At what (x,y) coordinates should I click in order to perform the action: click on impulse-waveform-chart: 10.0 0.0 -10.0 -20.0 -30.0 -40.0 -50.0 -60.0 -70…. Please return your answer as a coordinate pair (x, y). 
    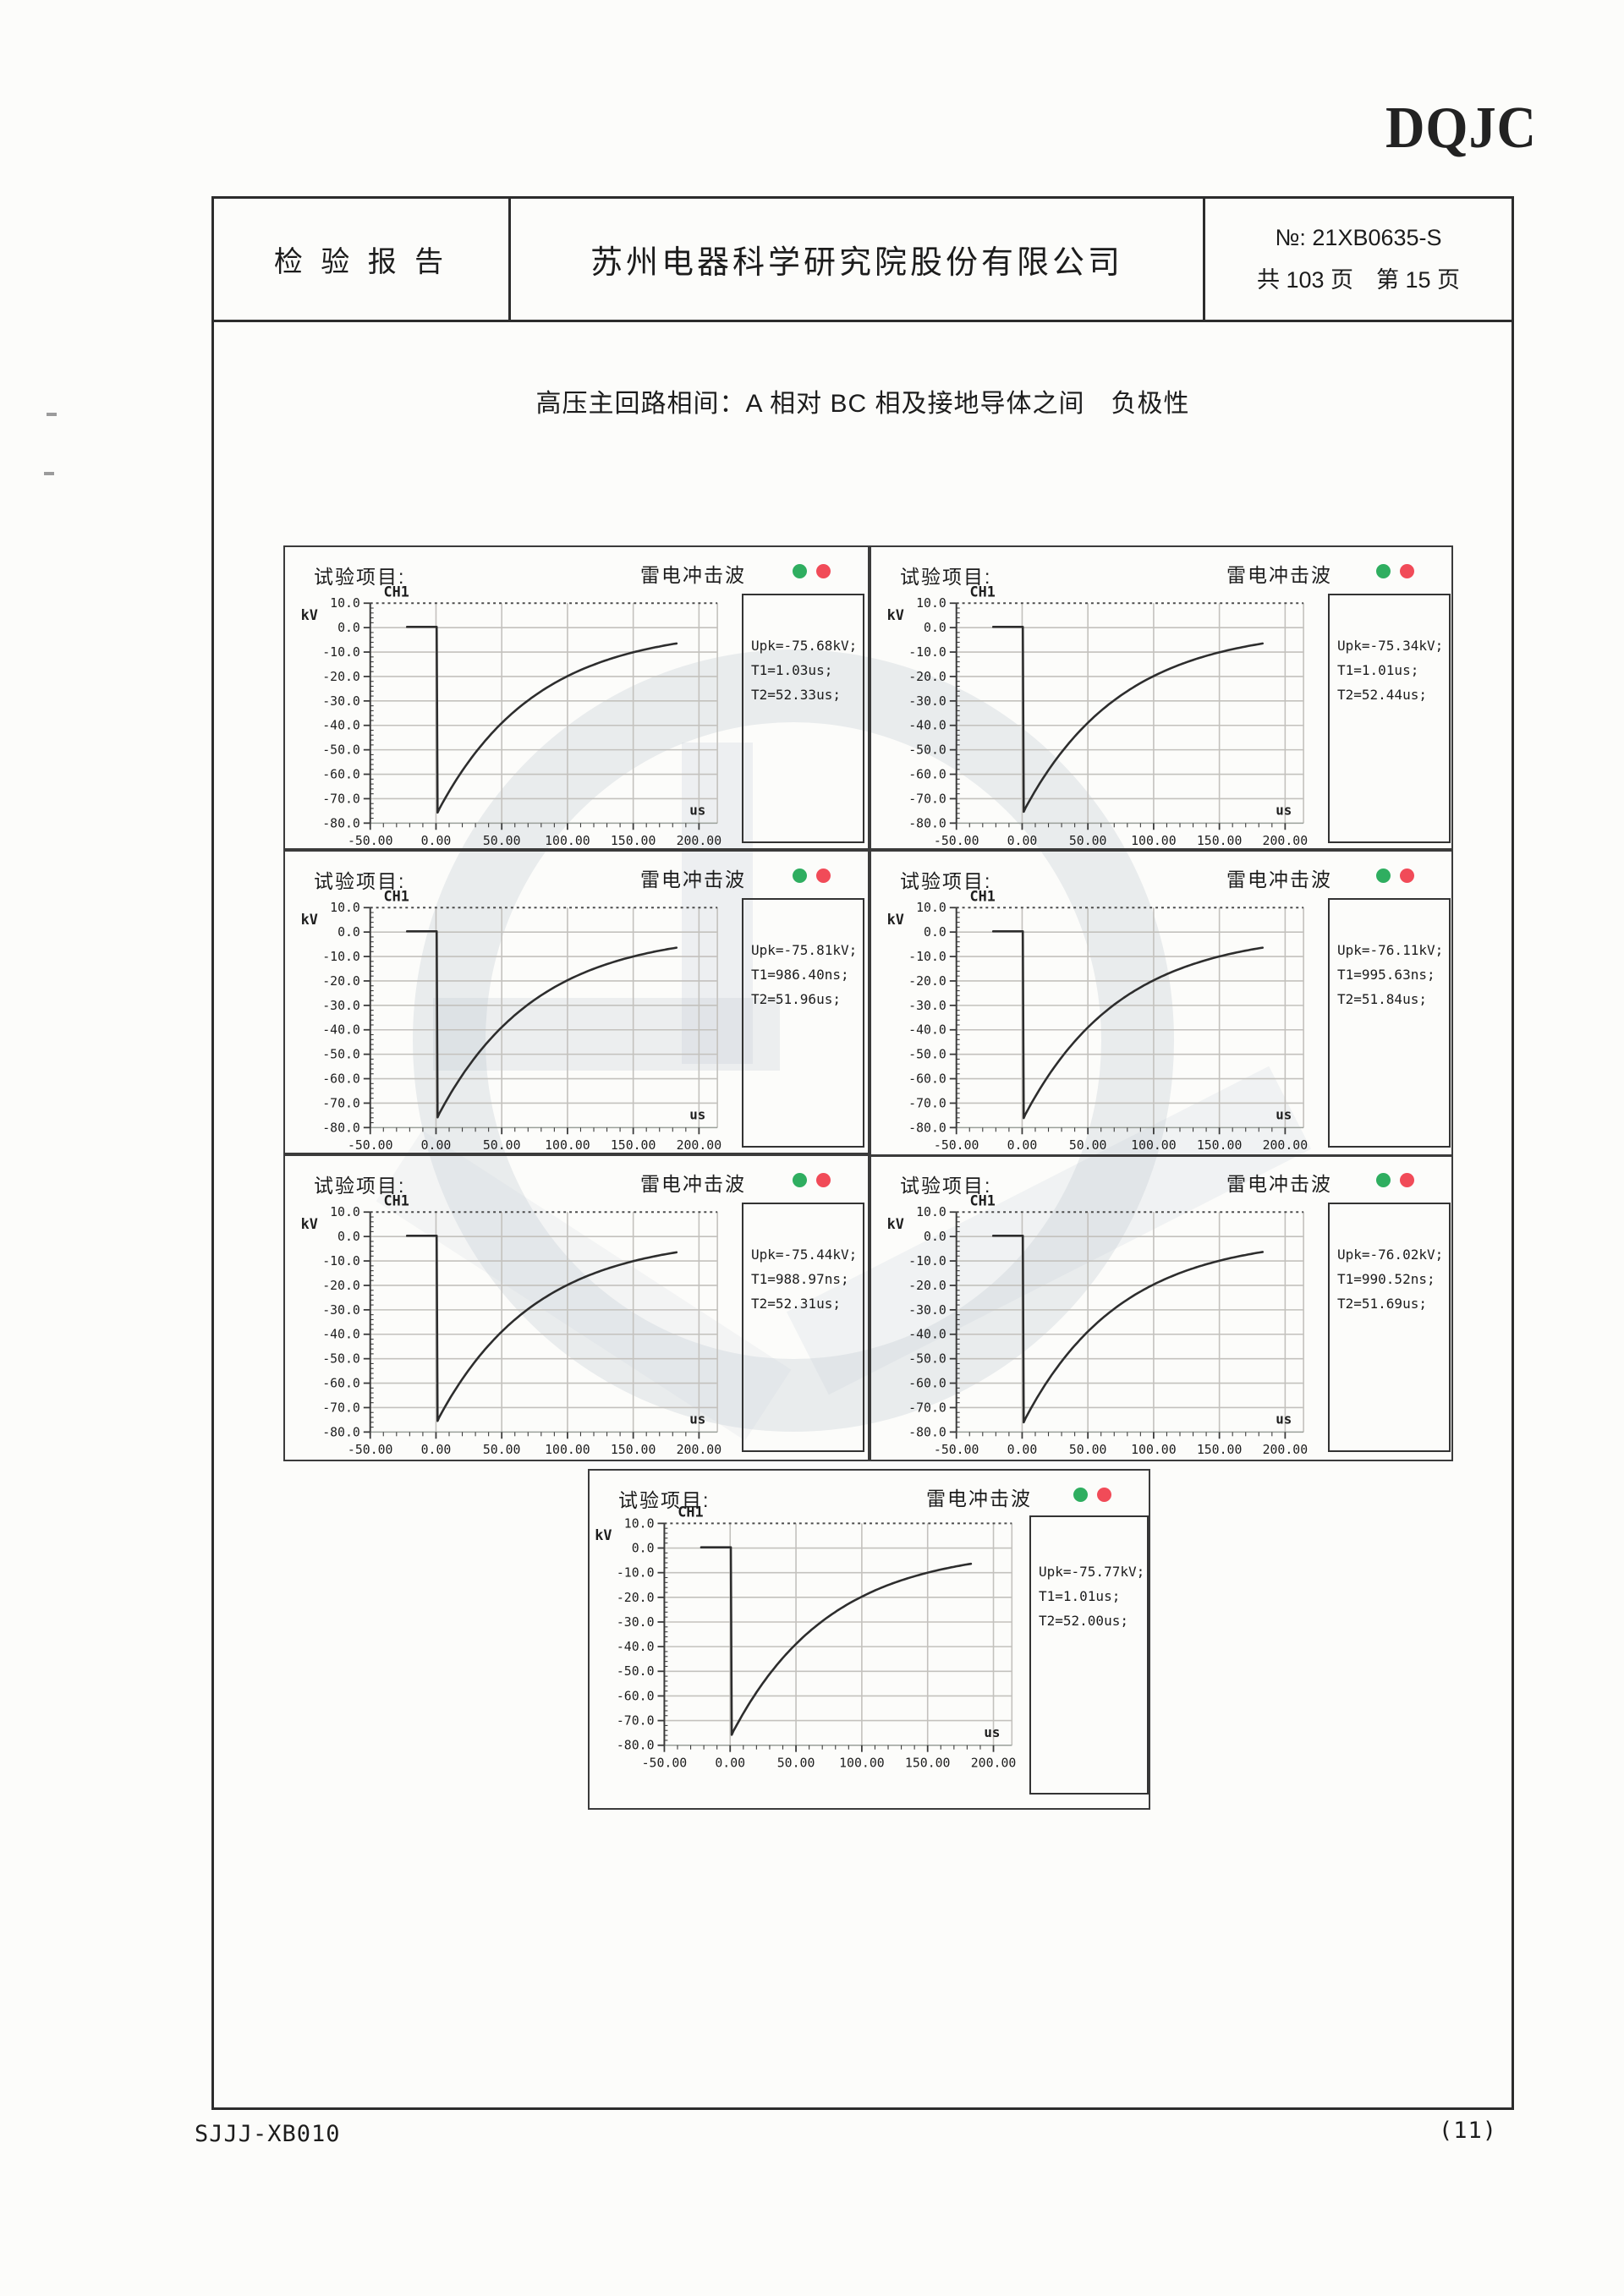
    Looking at the image, I should click on (806, 1636).